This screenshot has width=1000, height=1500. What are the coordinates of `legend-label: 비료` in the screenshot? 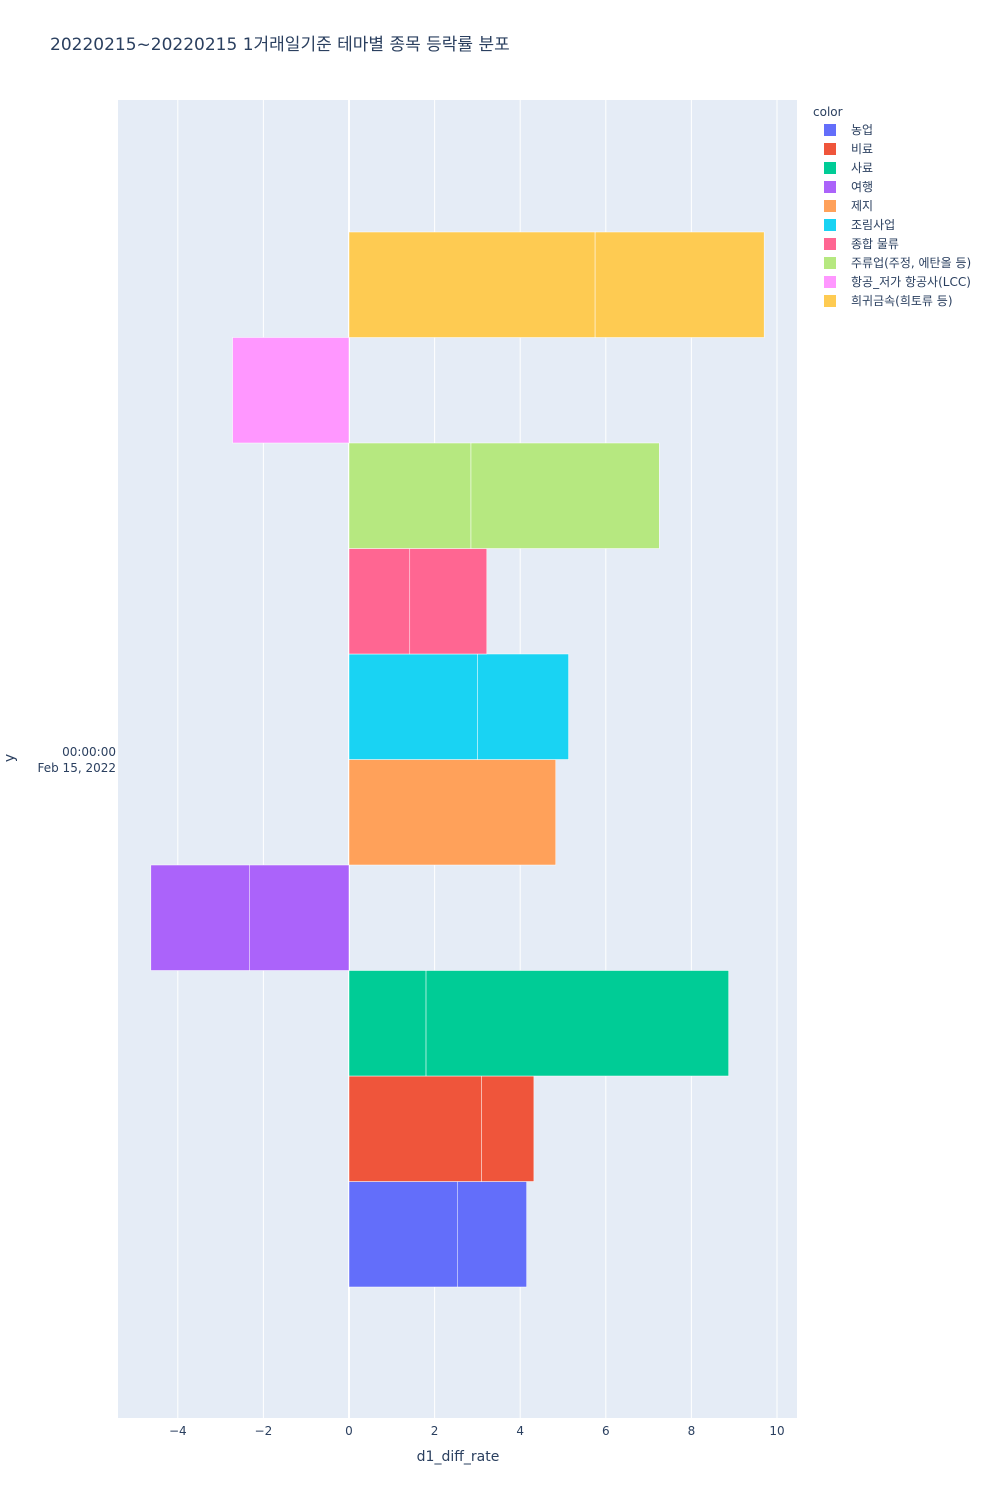 It's located at (862, 149).